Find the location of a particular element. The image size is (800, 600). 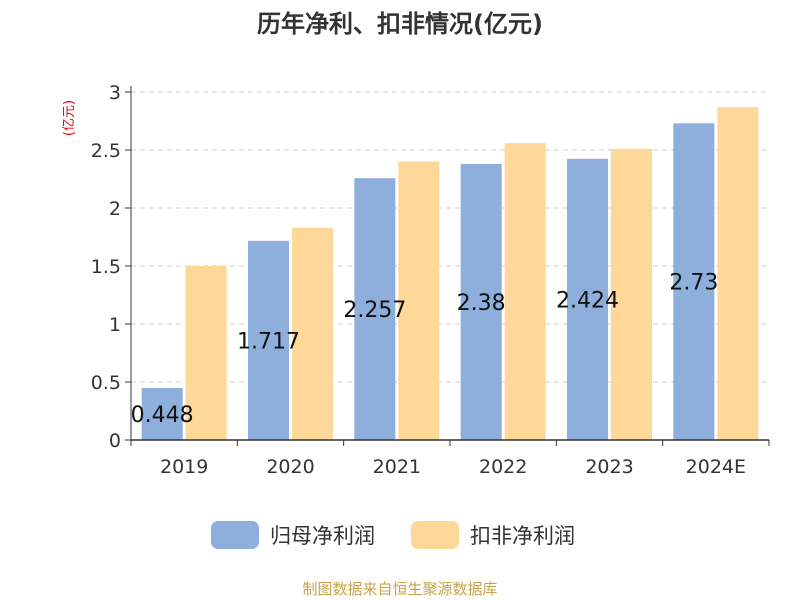

data-label: 0.448 is located at coordinates (162, 415).